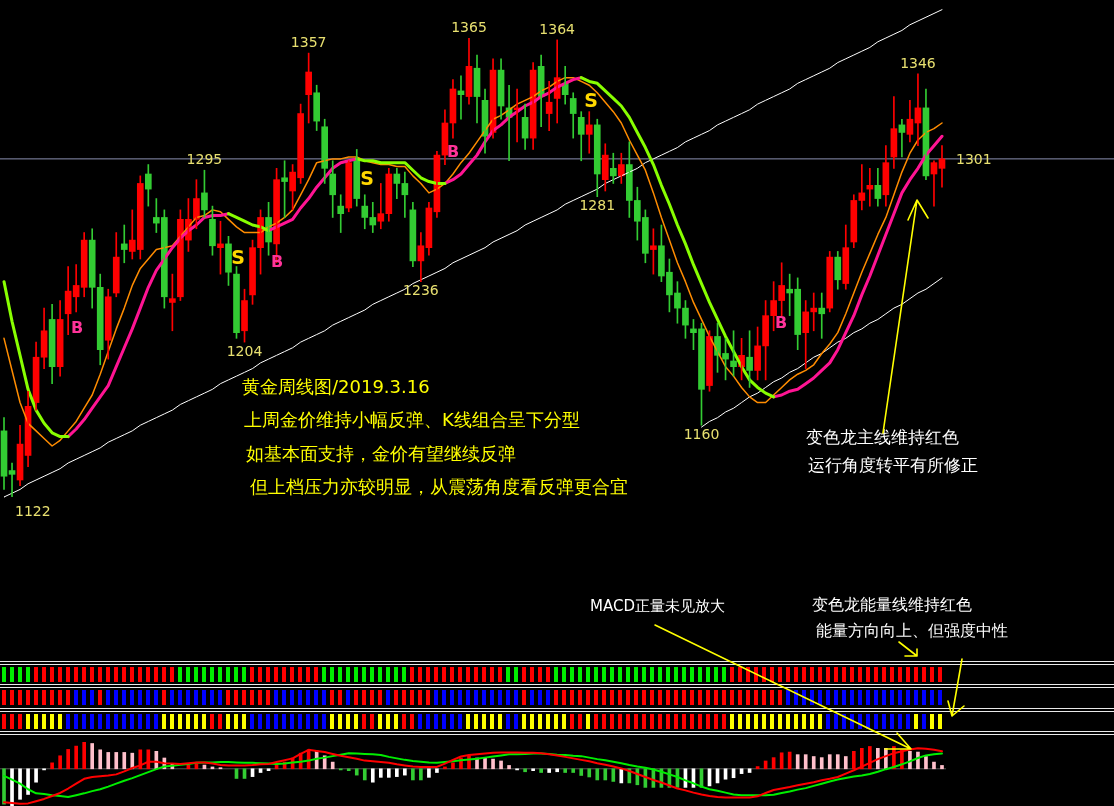 The width and height of the screenshot is (1114, 806). What do you see at coordinates (892, 605) in the screenshot?
I see `text: 变色龙能量线维持红色` at bounding box center [892, 605].